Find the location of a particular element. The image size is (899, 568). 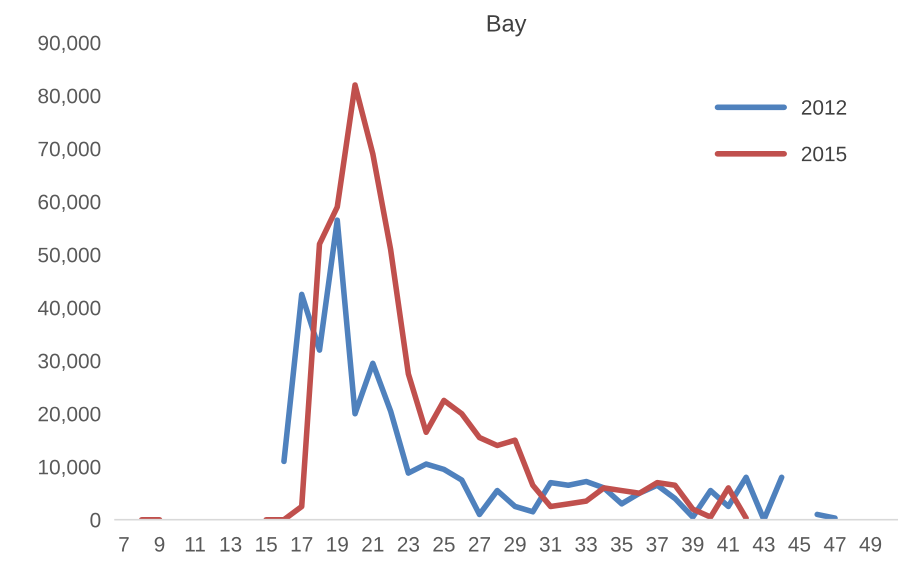

x-tick-label: 41 is located at coordinates (728, 544).